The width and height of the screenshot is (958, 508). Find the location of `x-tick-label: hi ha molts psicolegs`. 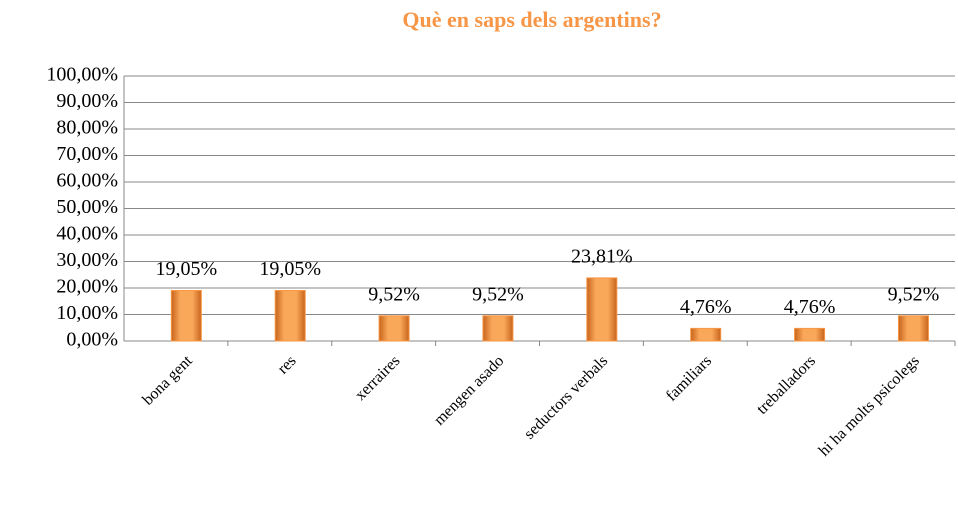

x-tick-label: hi ha molts psicolegs is located at coordinates (869, 405).